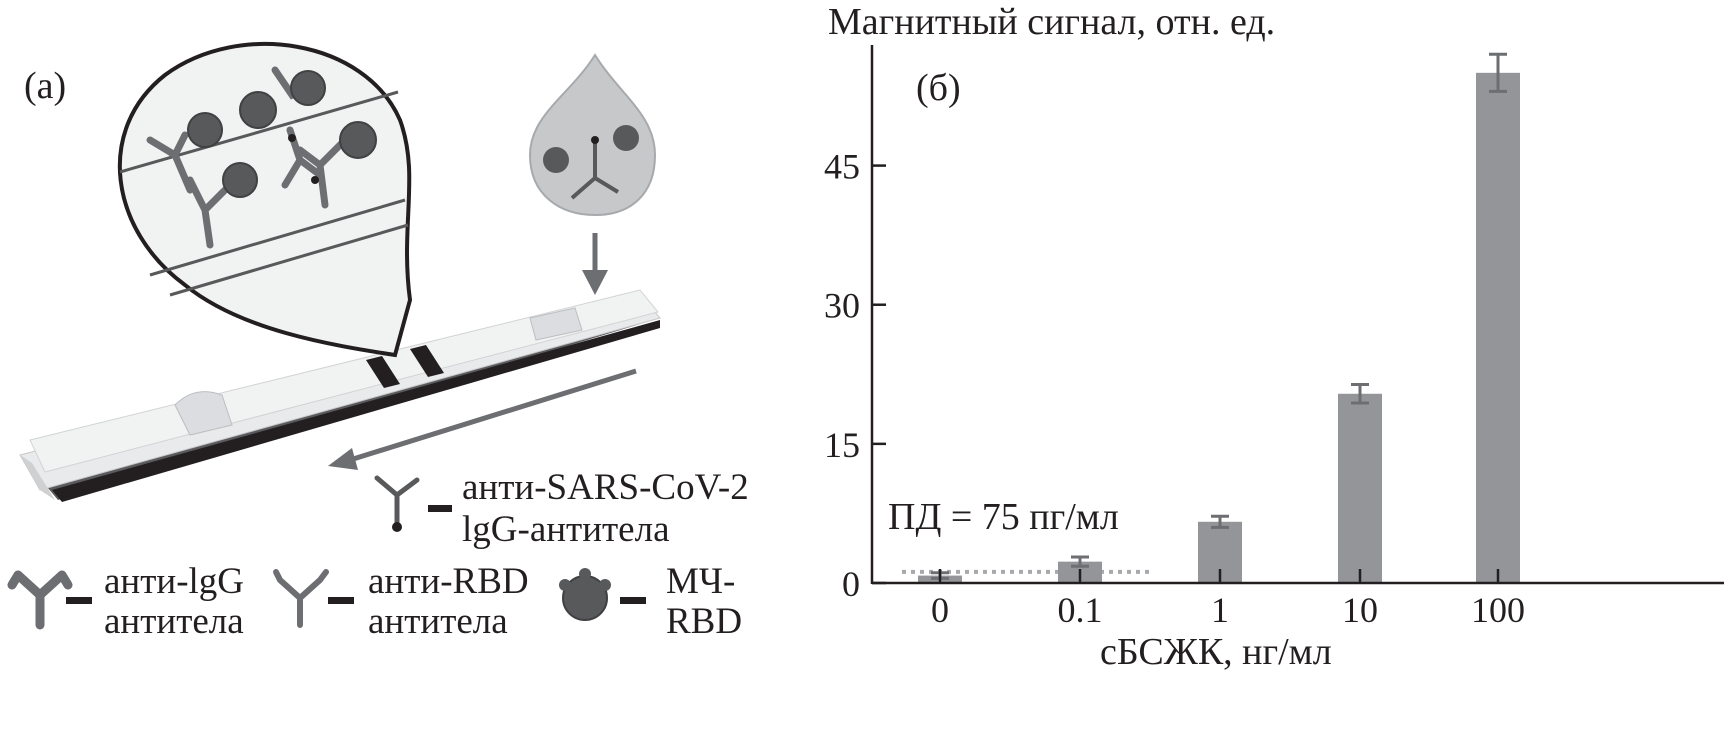 The height and width of the screenshot is (740, 1724). I want to click on legend-igg-line-2: антитела, so click(174, 621).